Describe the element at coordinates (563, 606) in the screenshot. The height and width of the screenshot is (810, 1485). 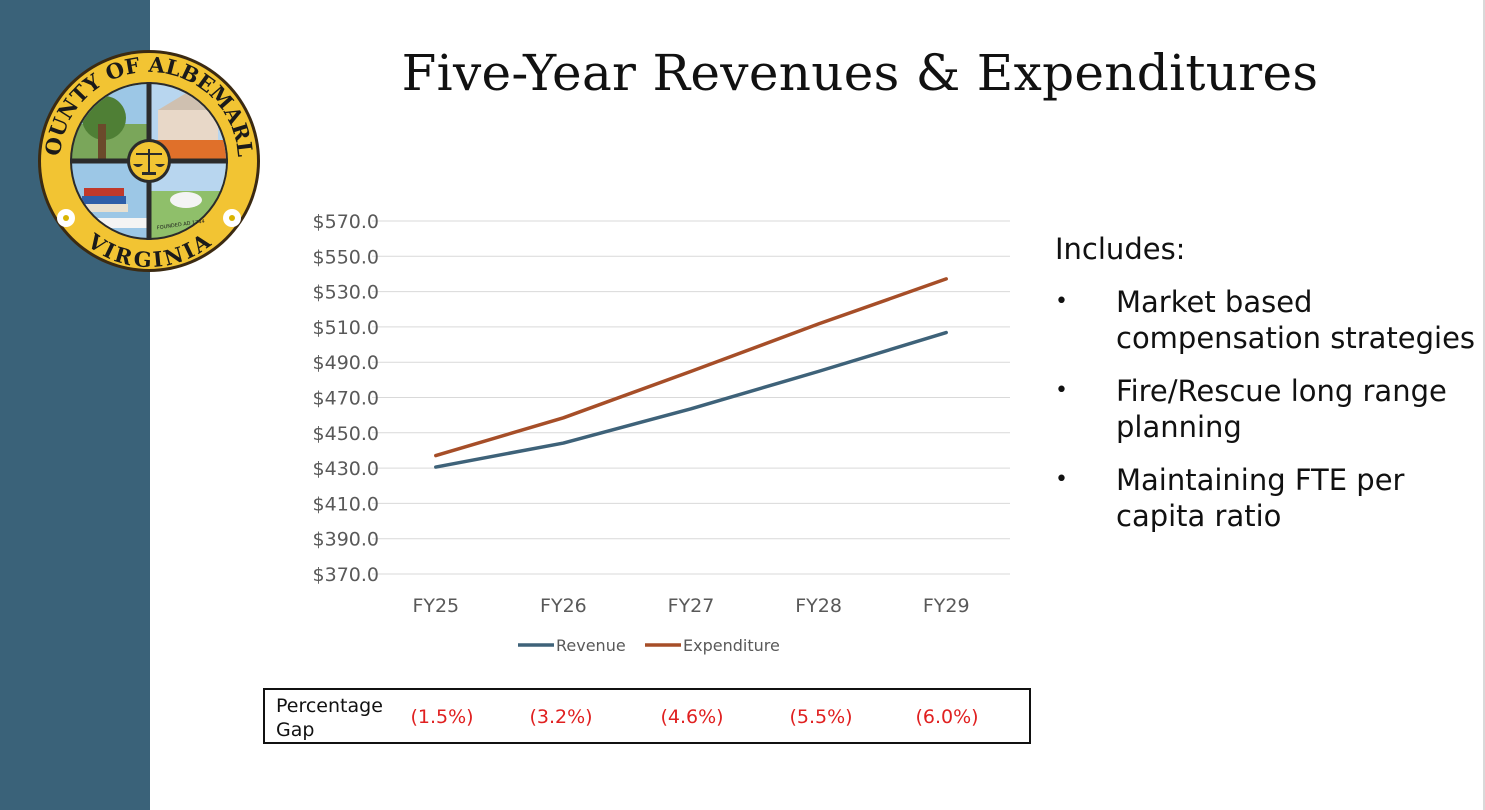
I see `x-tick-label: FY26` at that location.